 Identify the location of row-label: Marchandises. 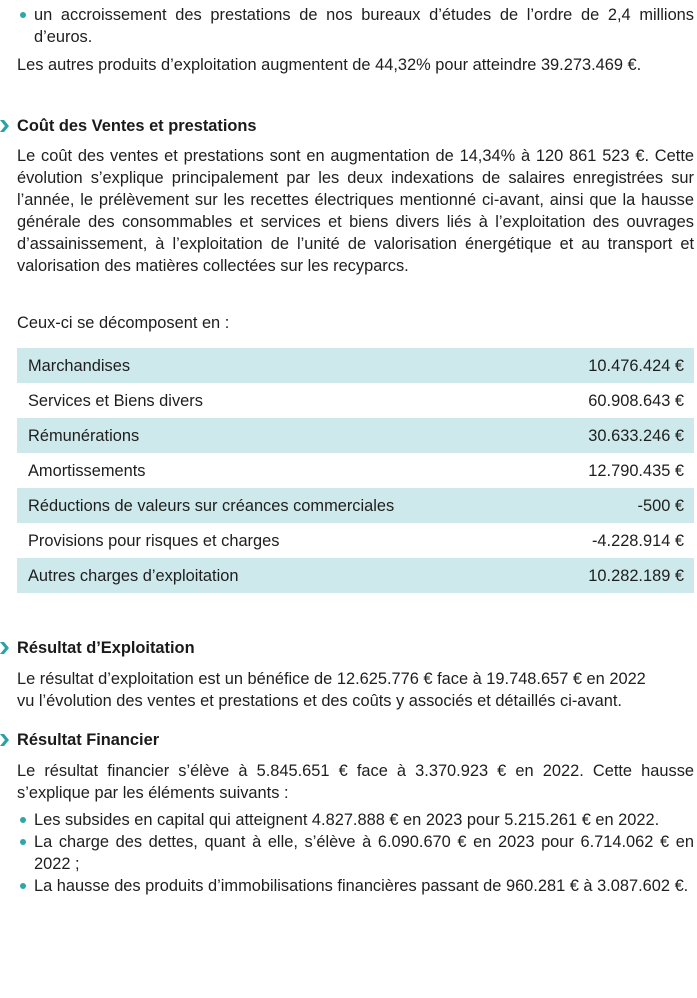
(281, 365).